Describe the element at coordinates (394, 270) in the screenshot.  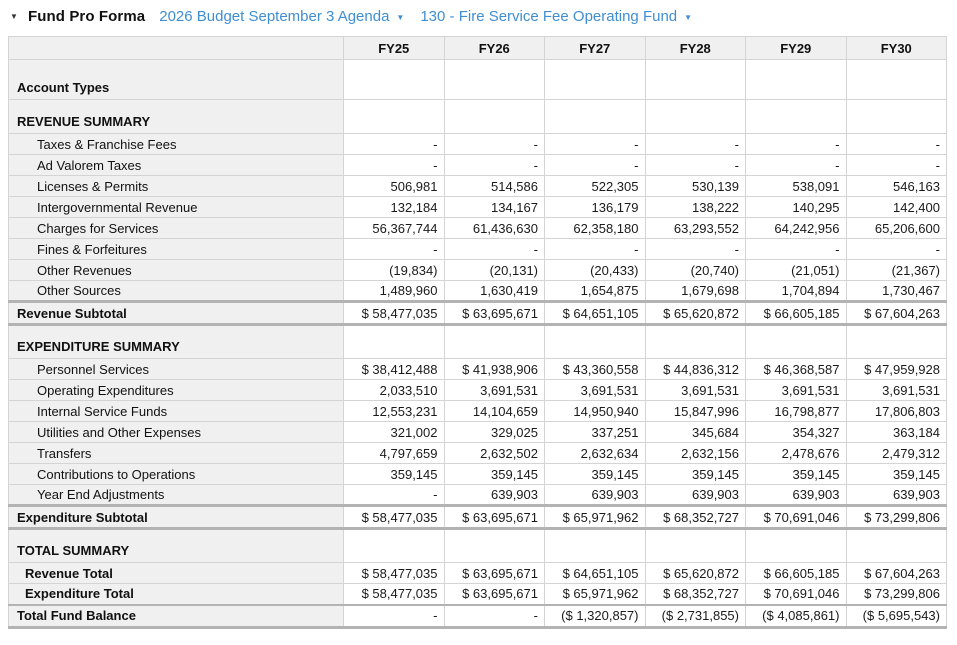
I see `cell-fy25: (19,834)` at that location.